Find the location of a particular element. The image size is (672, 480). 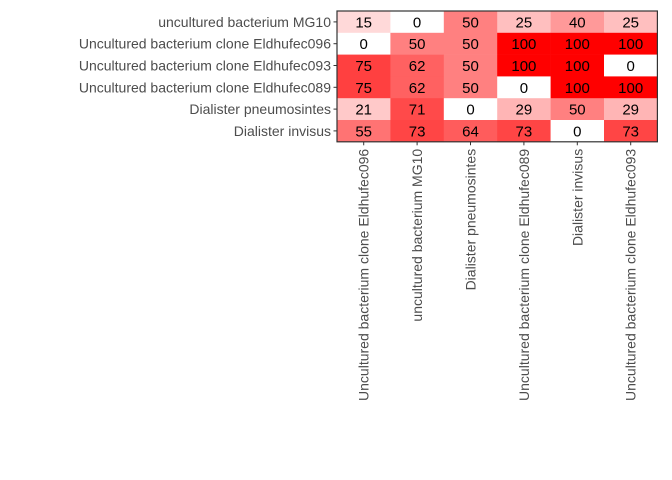

cell-value-label: 55 is located at coordinates (363, 131).